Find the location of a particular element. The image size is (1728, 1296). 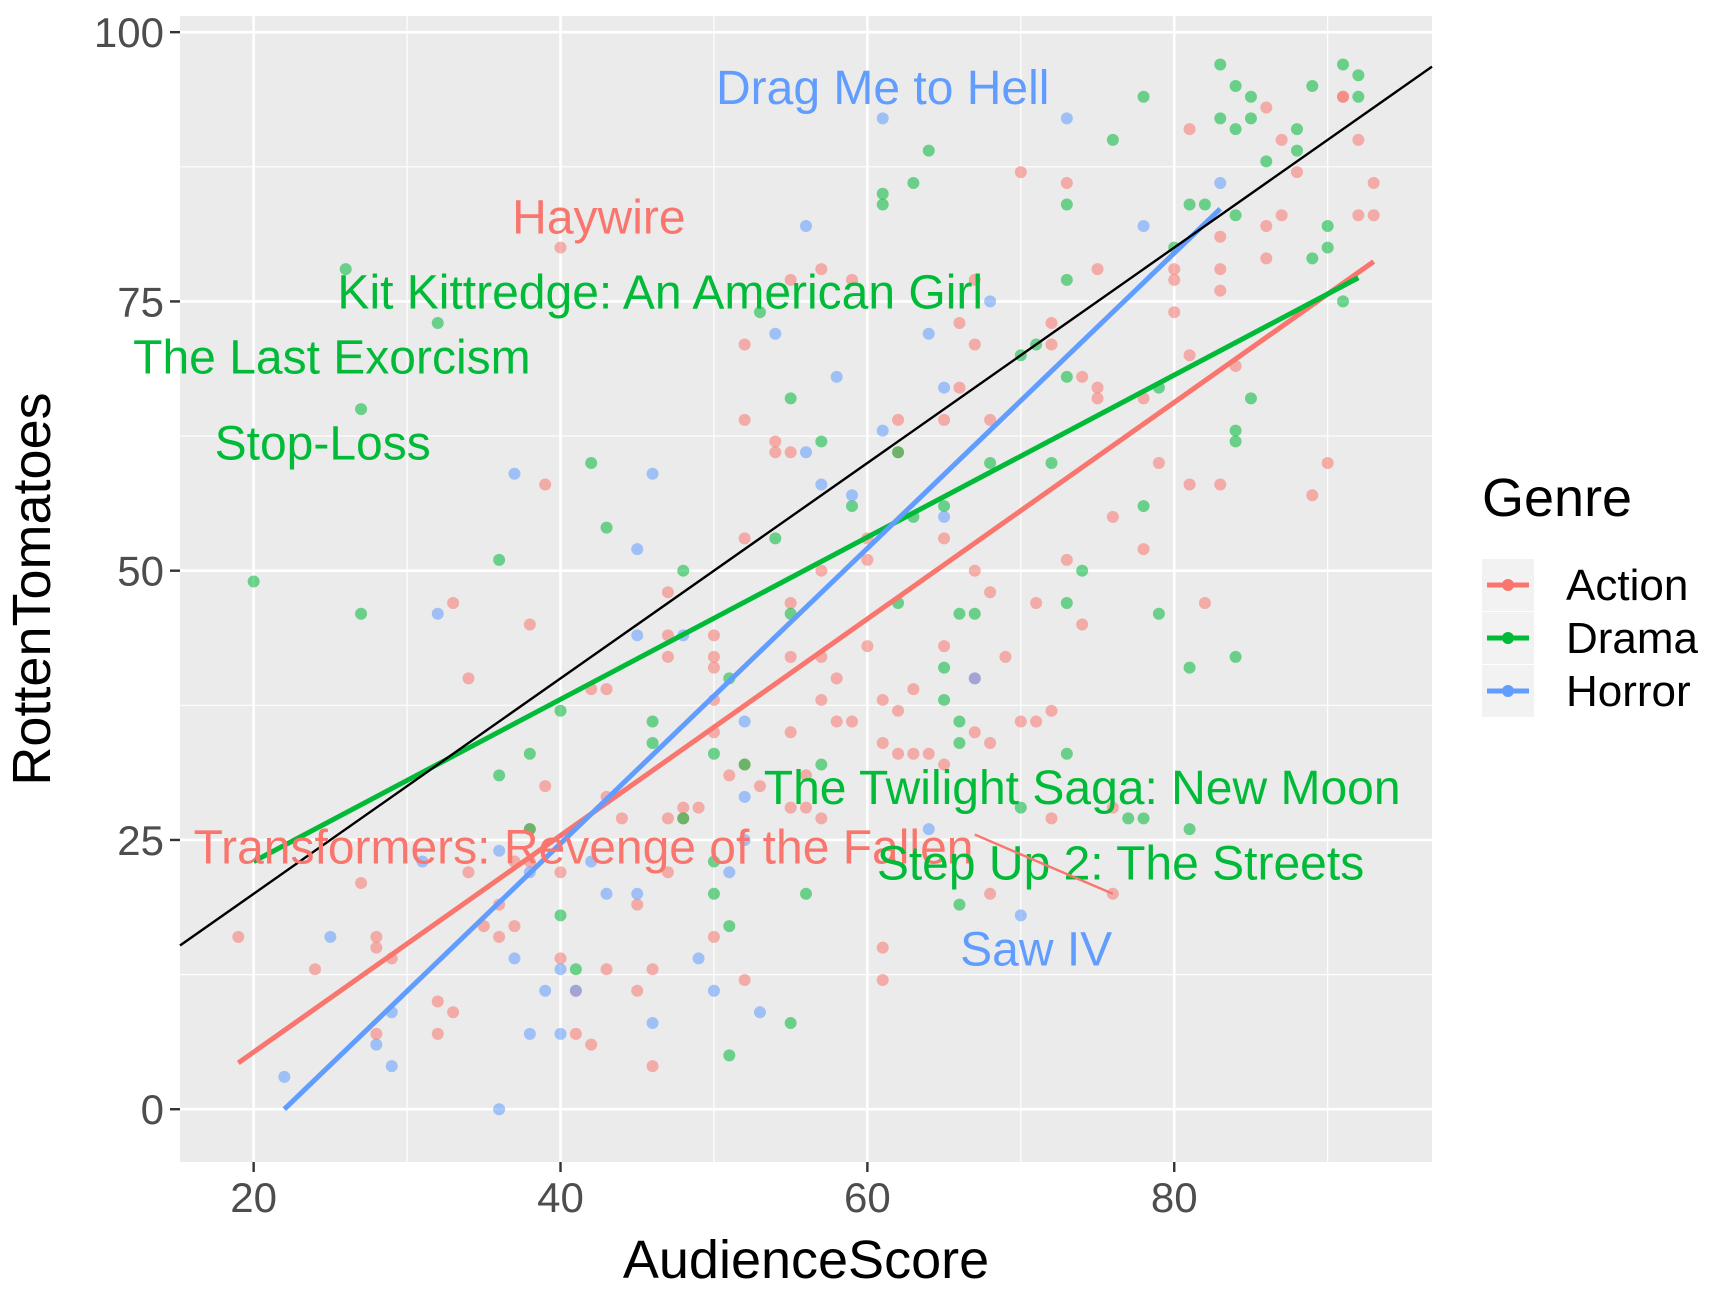

legend-keys is located at coordinates (1508, 638).